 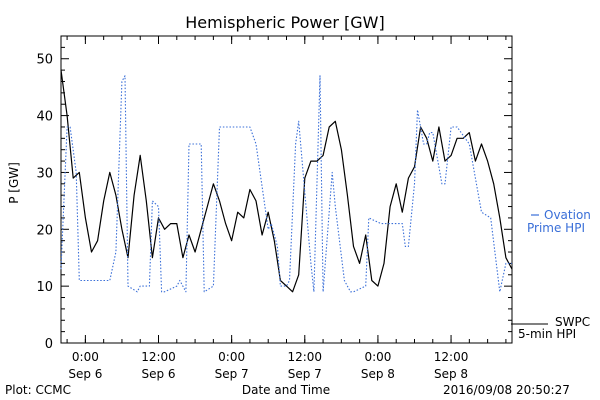 I want to click on legend-swpc-label-1: SWPC, so click(x=572, y=322).